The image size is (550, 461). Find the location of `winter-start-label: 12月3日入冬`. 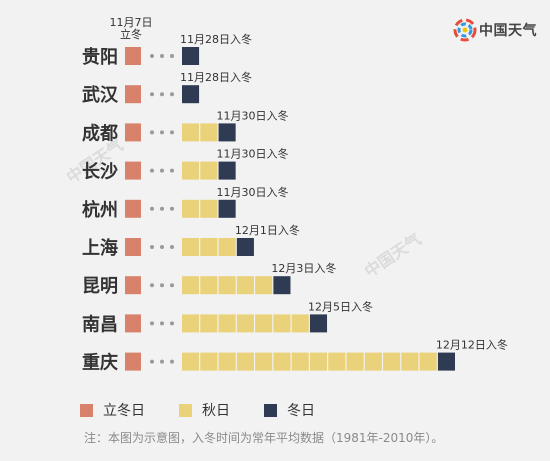

winter-start-label: 12月3日入冬 is located at coordinates (303, 268).